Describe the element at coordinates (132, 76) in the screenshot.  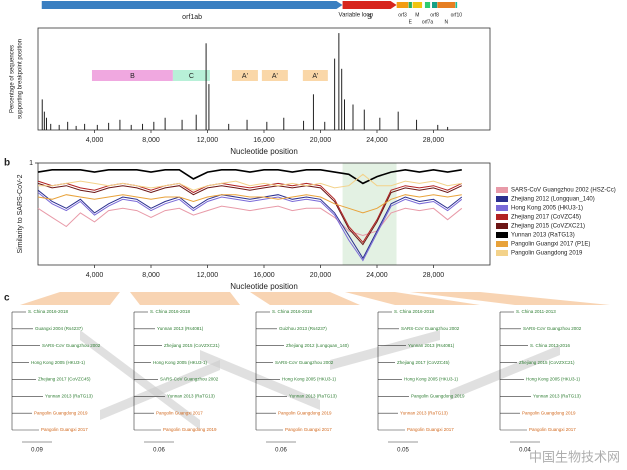
I see `region-label: B` at that location.